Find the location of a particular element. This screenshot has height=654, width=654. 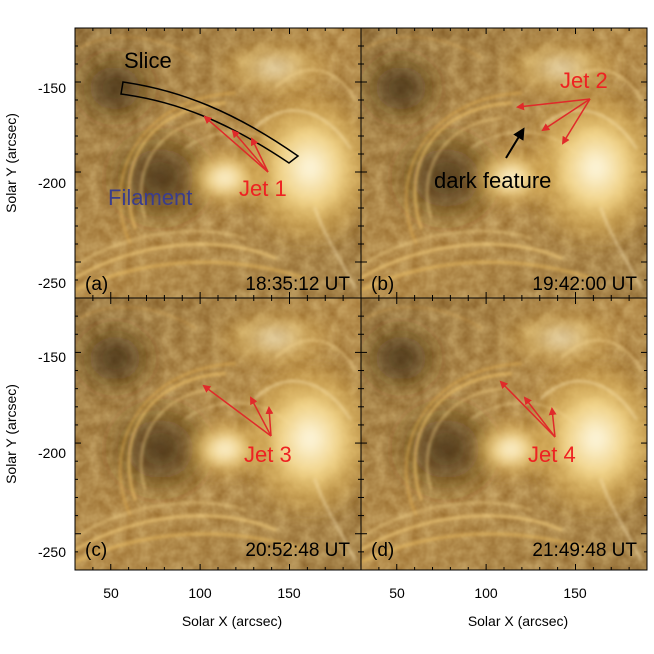

x-axis-title-left: Solar X (arcsec) is located at coordinates (232, 621).